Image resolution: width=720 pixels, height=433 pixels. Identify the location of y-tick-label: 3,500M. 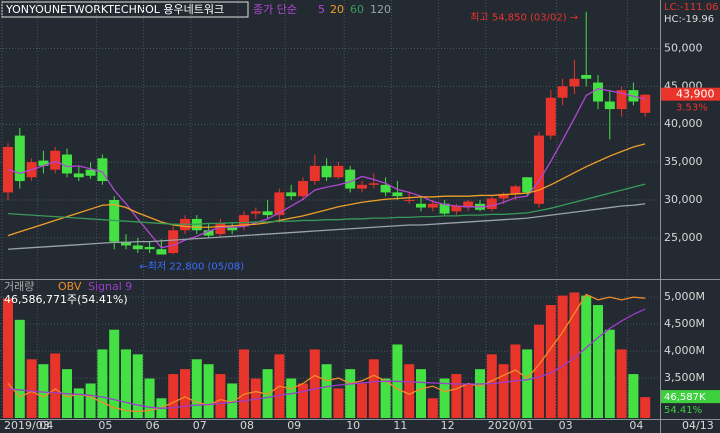
(684, 377).